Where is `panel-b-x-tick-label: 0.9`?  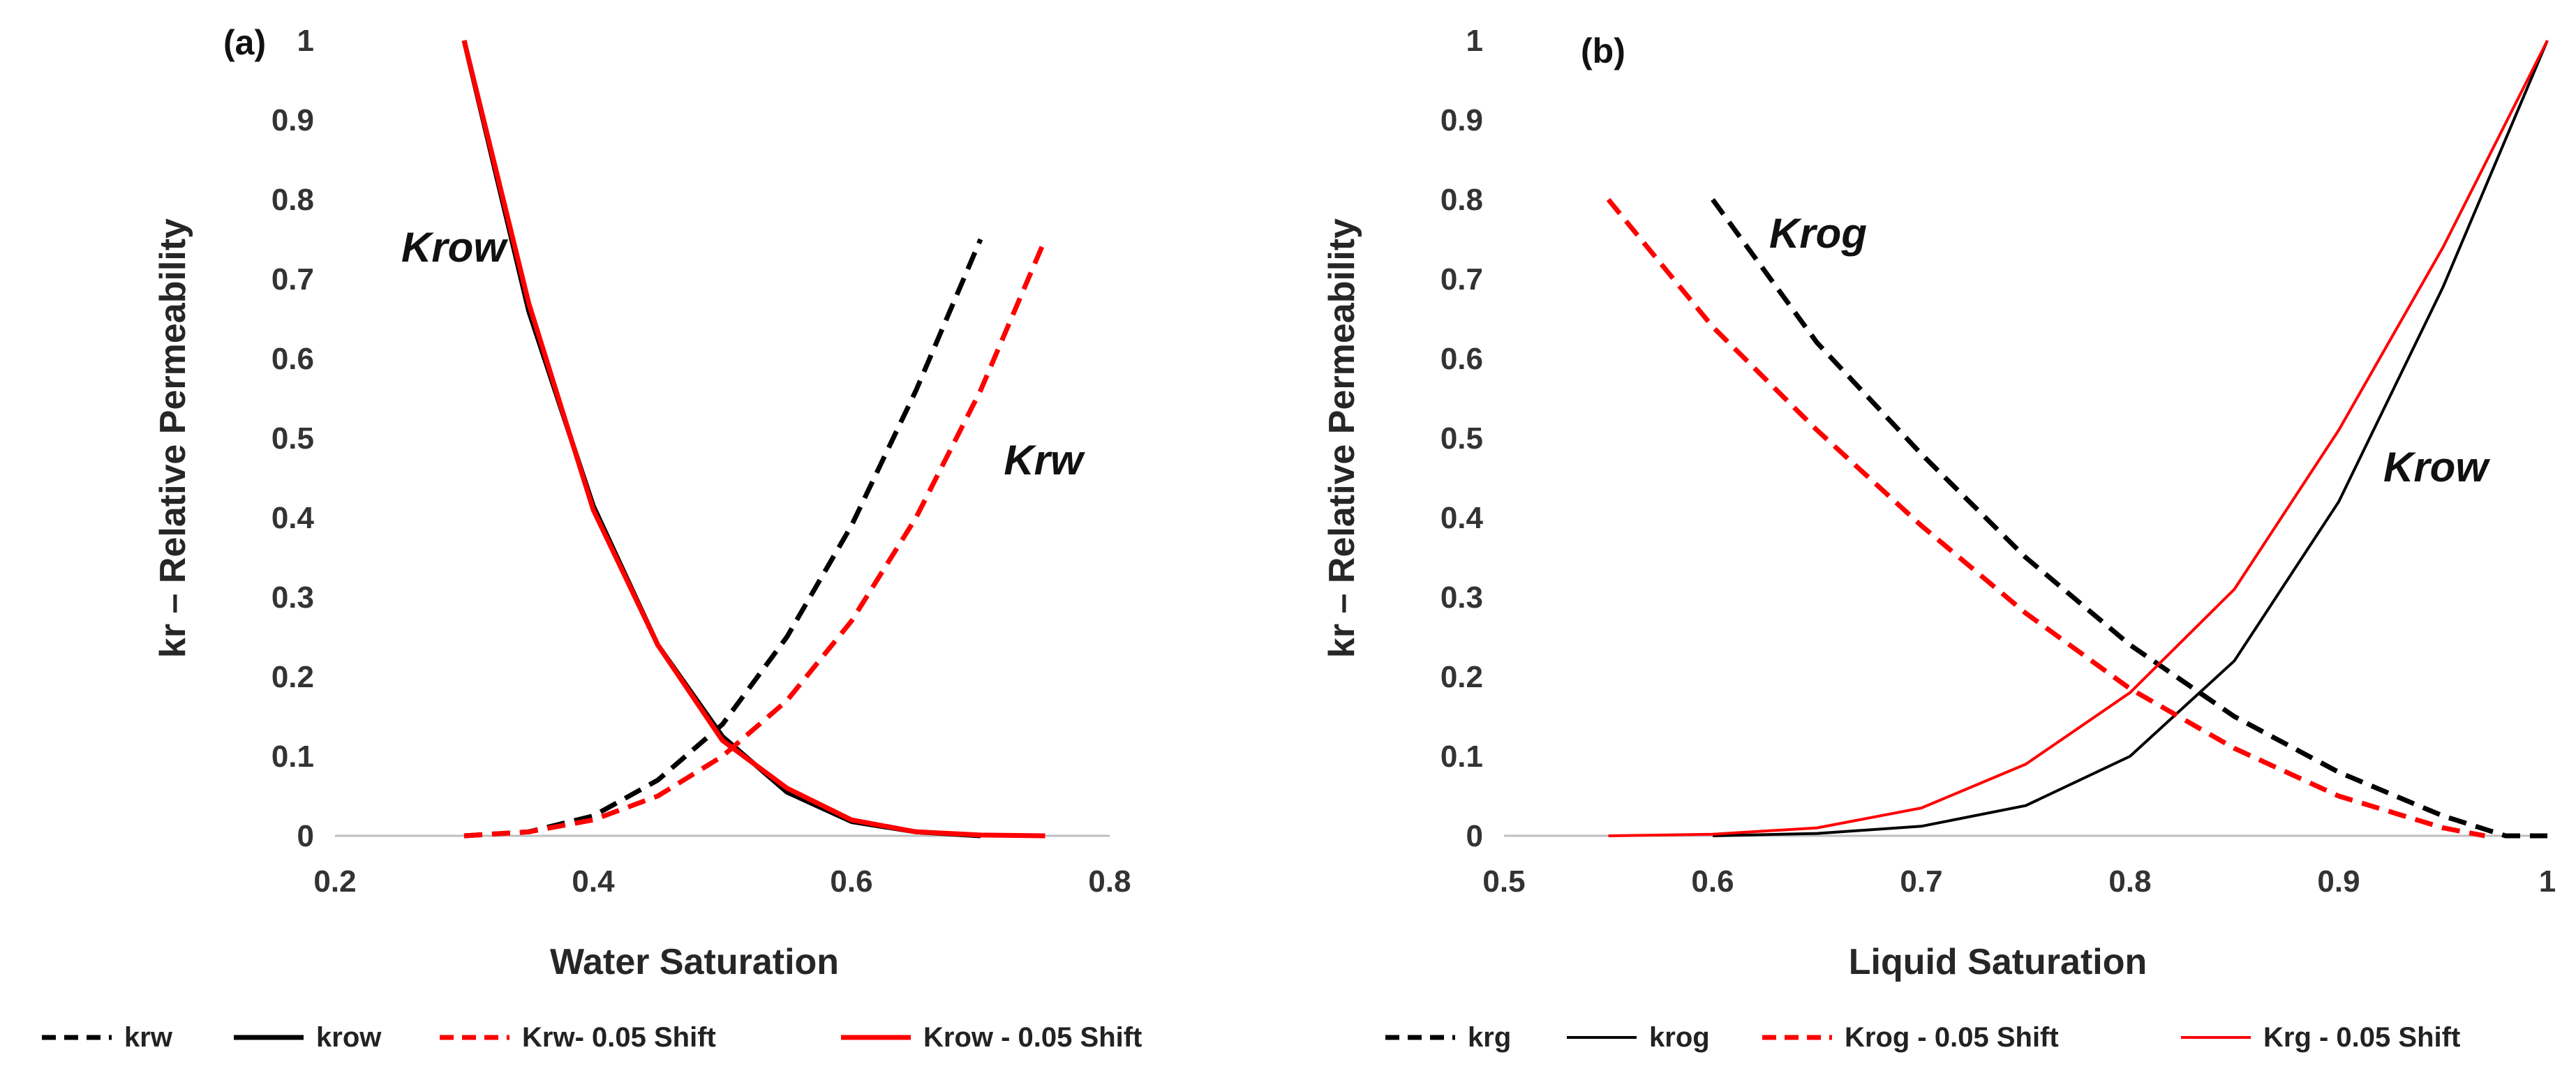
panel-b-x-tick-label: 0.9 is located at coordinates (2339, 881).